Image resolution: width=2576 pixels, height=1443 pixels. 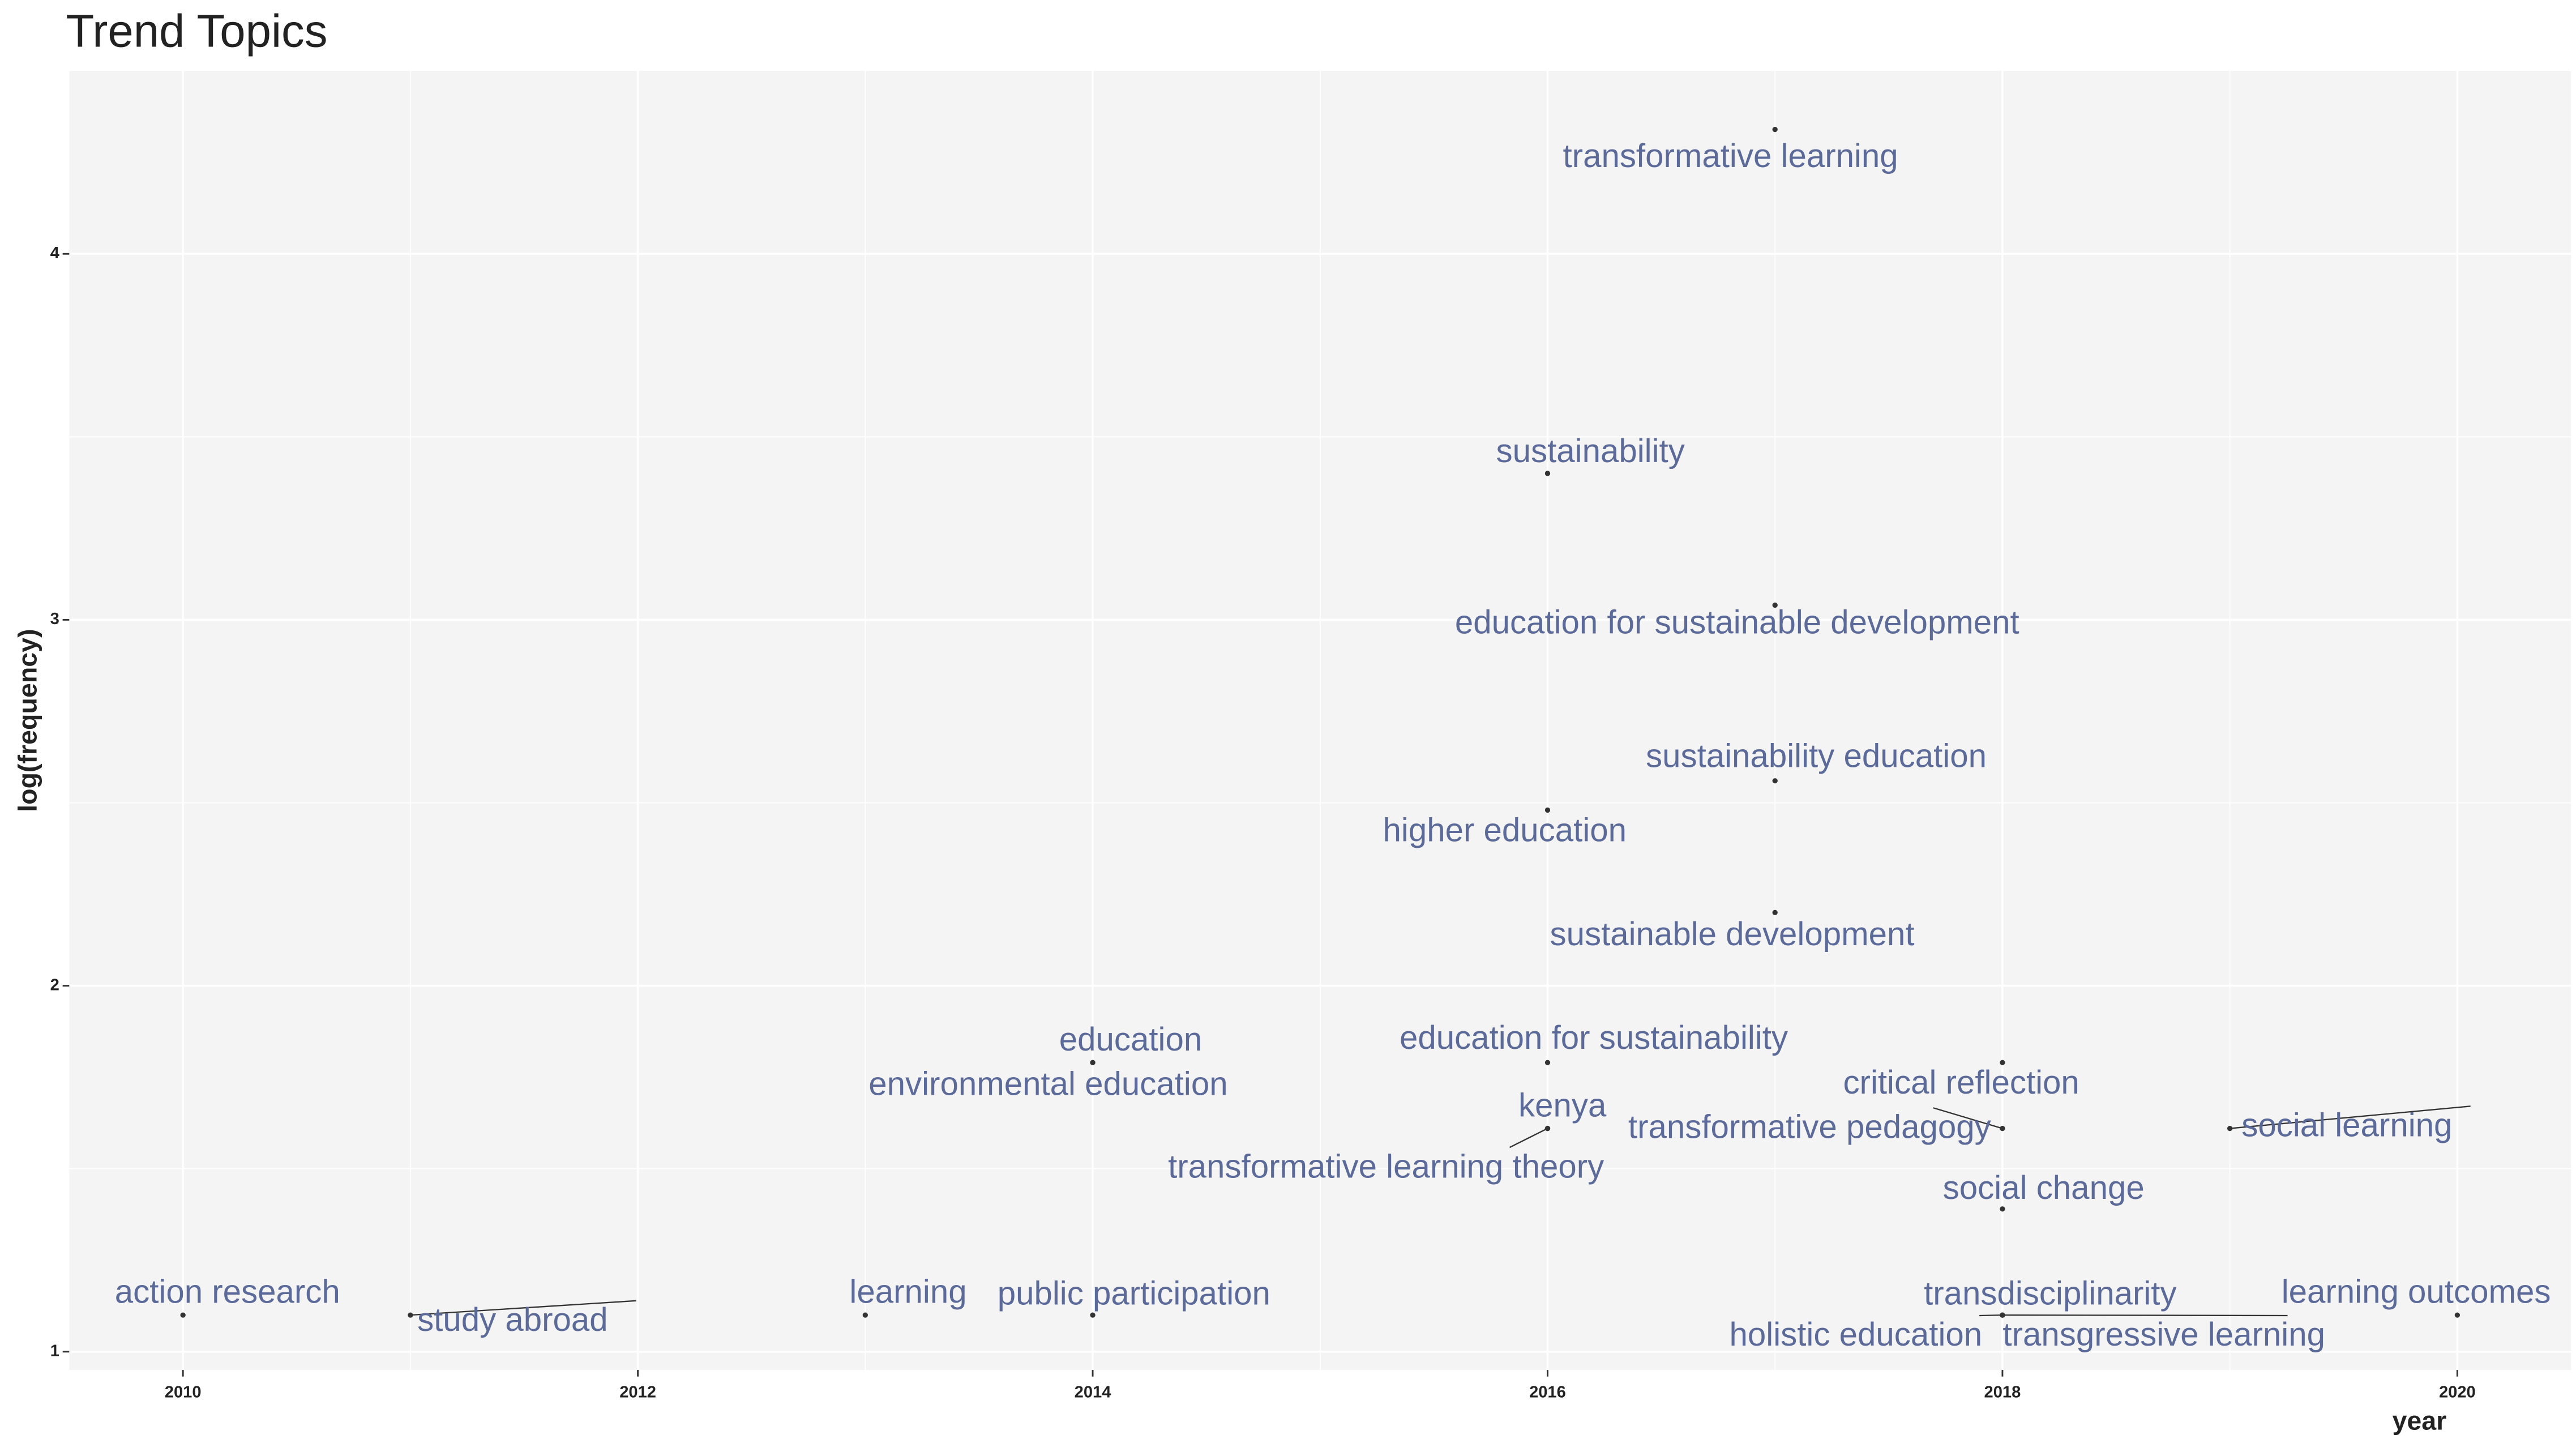 I want to click on point-label: action research, so click(x=227, y=1292).